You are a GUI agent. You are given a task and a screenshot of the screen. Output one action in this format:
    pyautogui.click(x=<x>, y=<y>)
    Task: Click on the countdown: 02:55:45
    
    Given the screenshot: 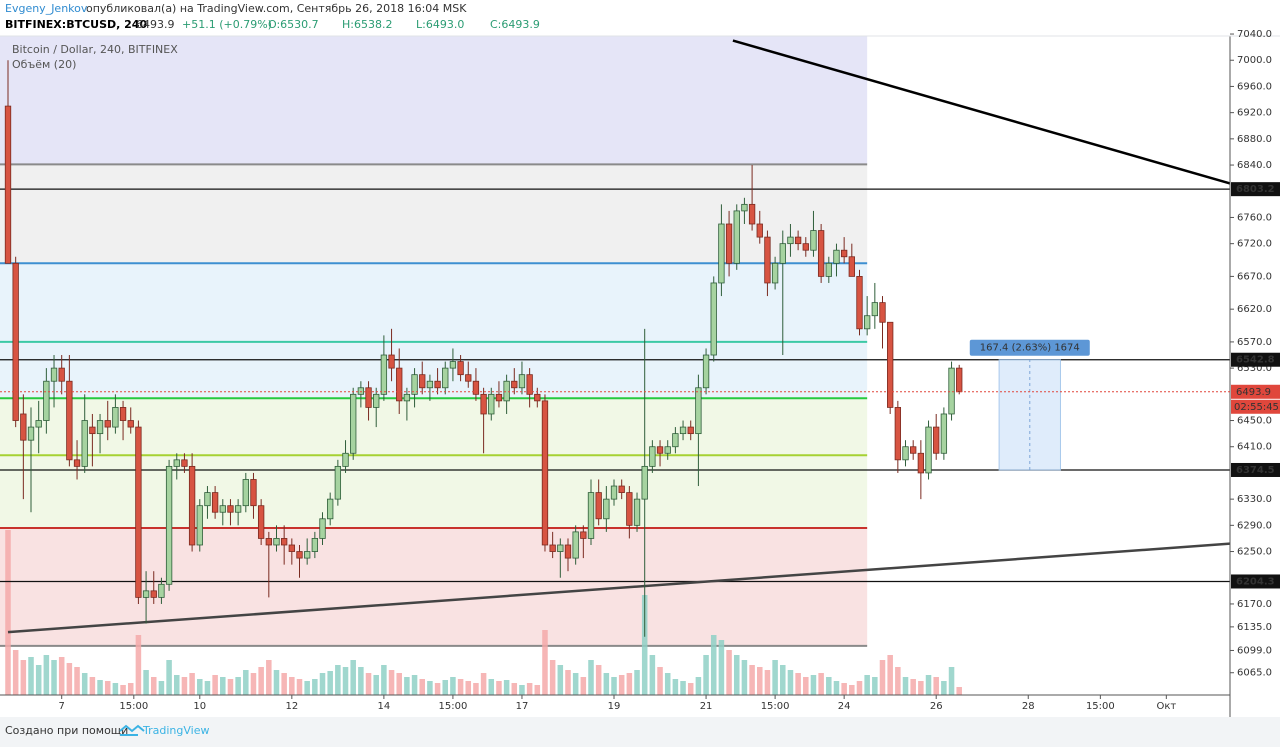 What is the action you would take?
    pyautogui.click(x=1256, y=407)
    